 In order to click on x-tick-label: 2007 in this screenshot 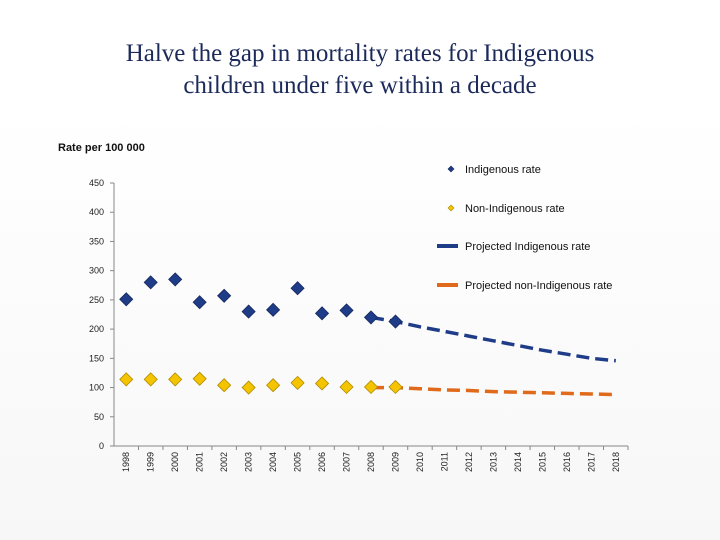, I will do `click(347, 462)`.